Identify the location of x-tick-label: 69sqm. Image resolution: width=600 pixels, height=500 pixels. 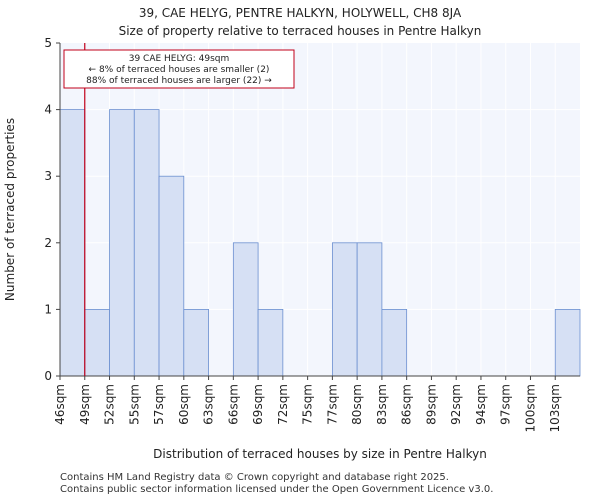
(258, 404).